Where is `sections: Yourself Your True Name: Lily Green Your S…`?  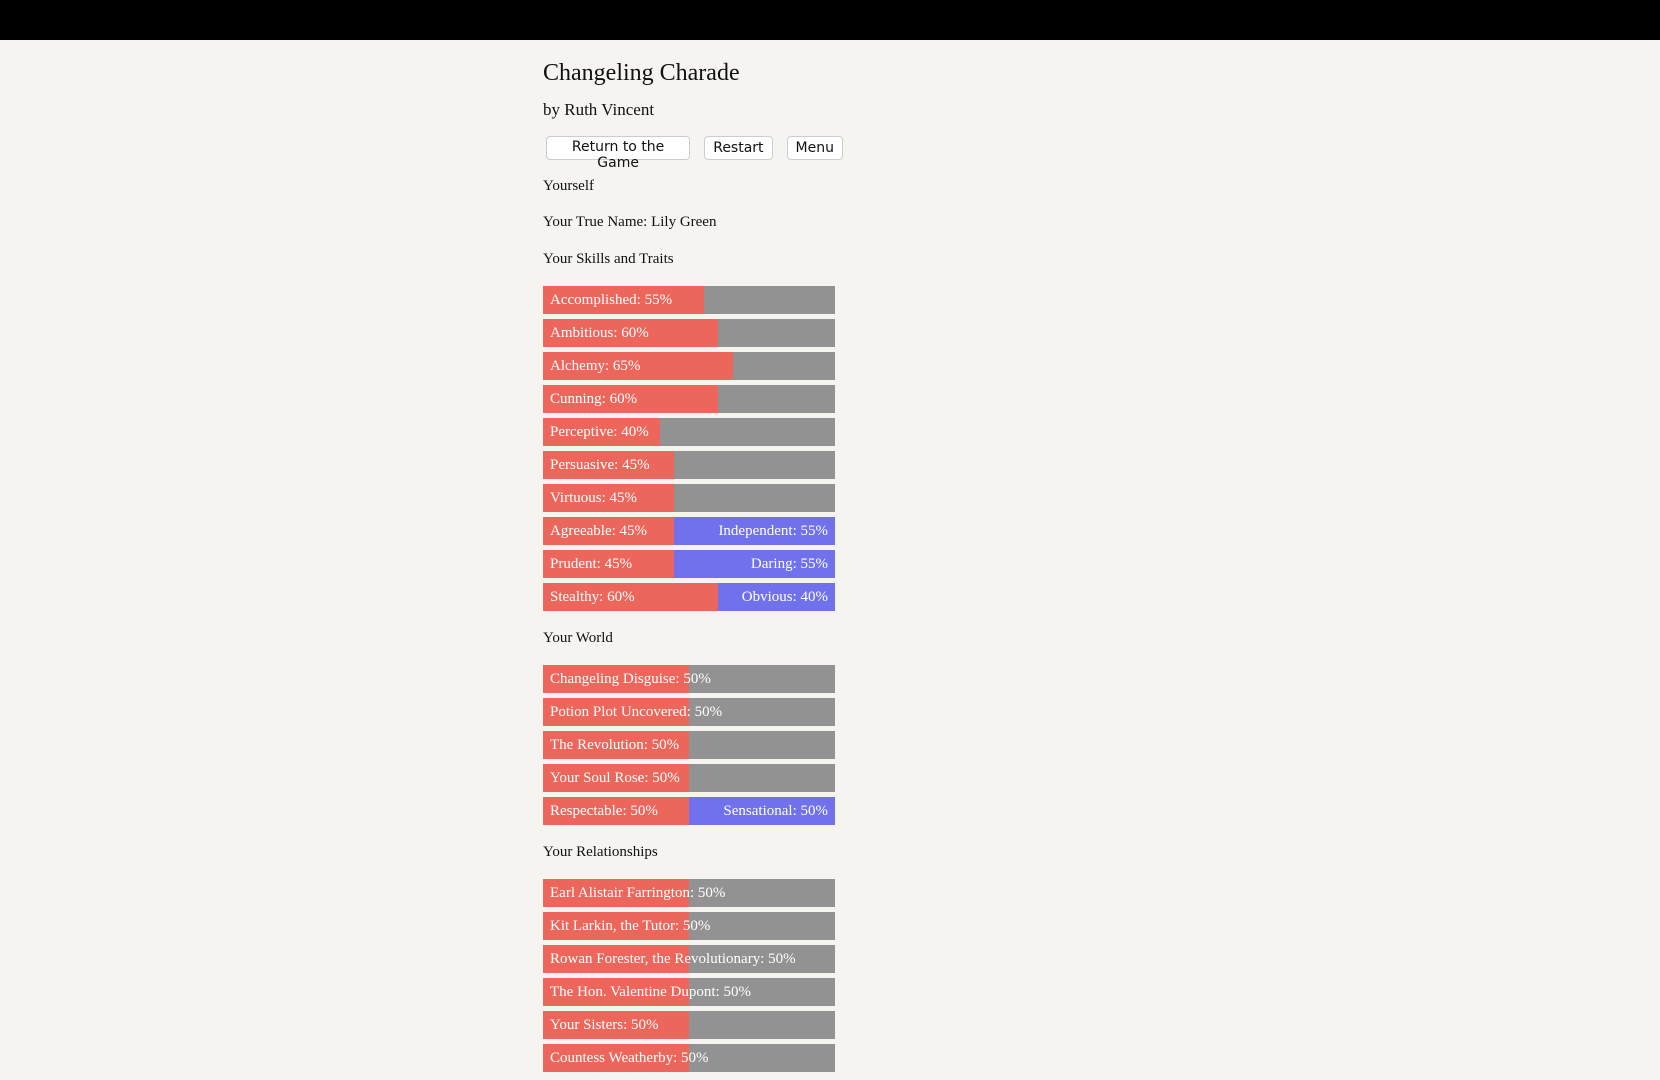 sections: Yourself Your True Name: Lily Green Your S… is located at coordinates (693, 624).